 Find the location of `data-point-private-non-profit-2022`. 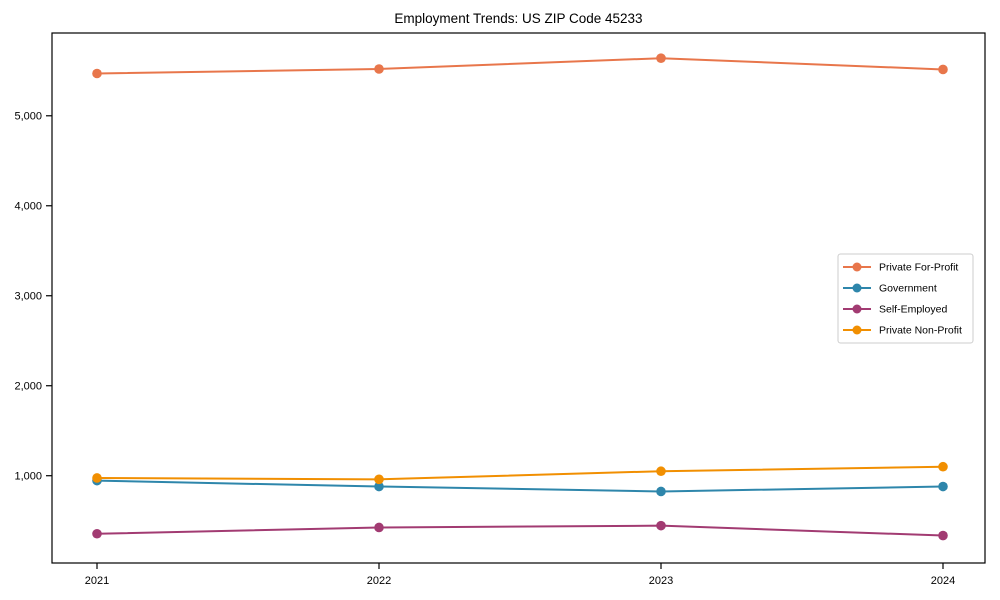

data-point-private-non-profit-2022 is located at coordinates (379, 479).